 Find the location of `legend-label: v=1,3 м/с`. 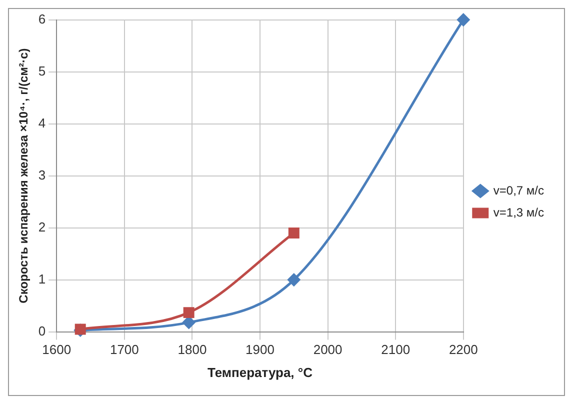

legend-label: v=1,3 м/с is located at coordinates (518, 212).